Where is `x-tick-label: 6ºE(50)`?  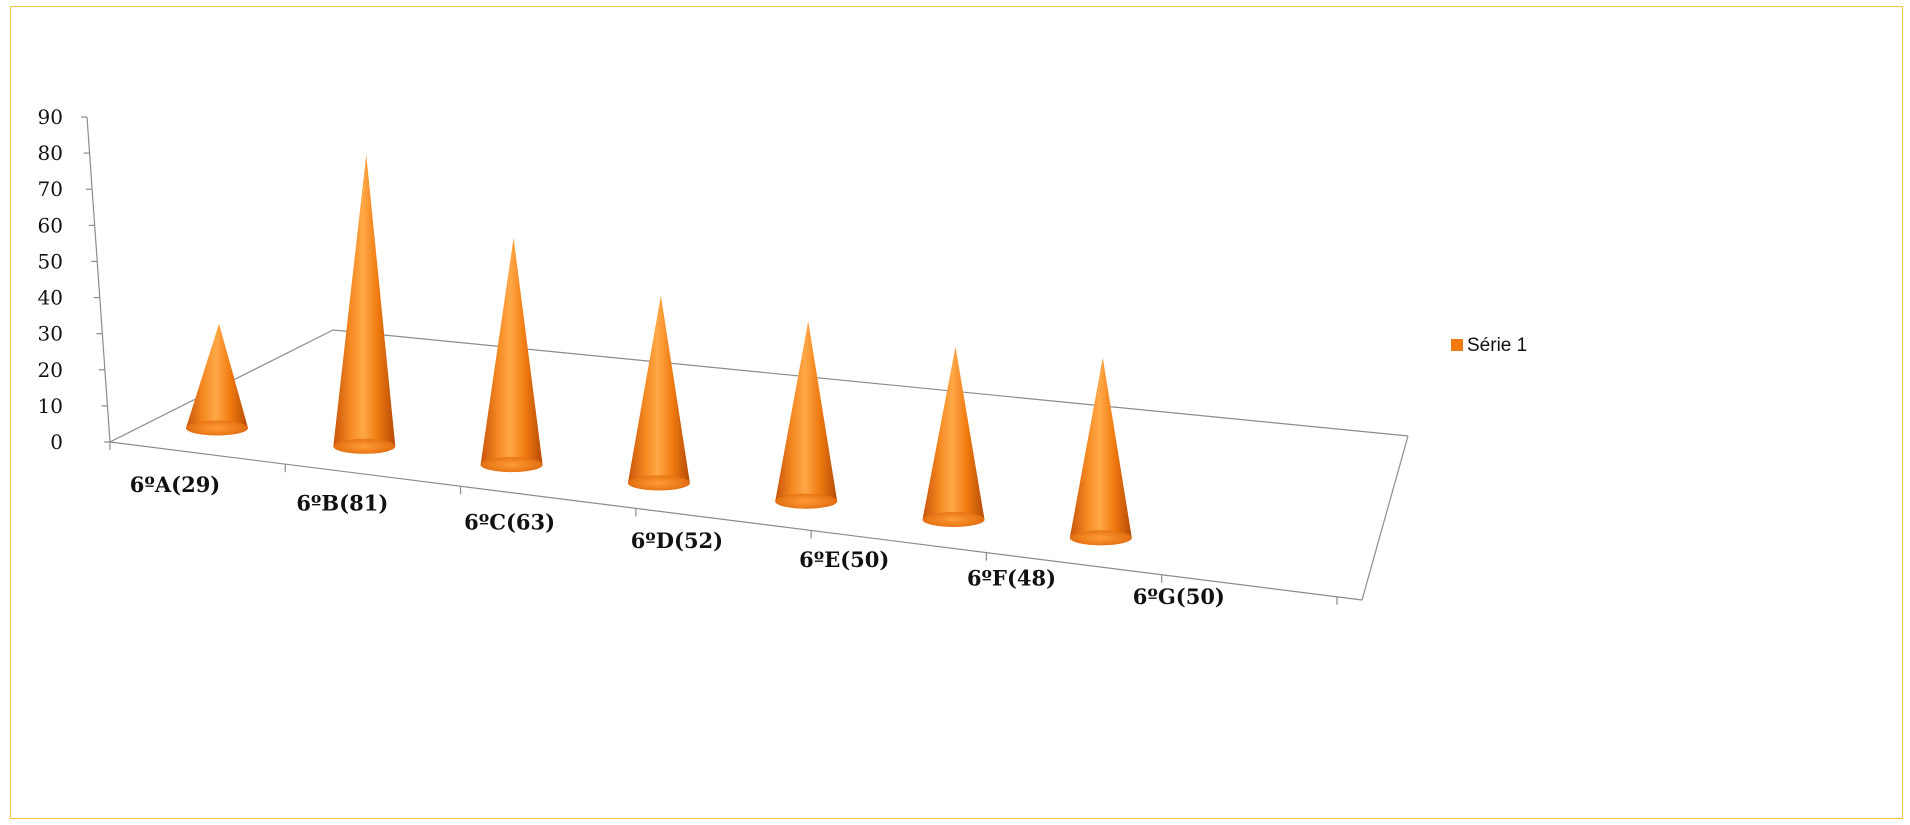
x-tick-label: 6ºE(50) is located at coordinates (844, 559).